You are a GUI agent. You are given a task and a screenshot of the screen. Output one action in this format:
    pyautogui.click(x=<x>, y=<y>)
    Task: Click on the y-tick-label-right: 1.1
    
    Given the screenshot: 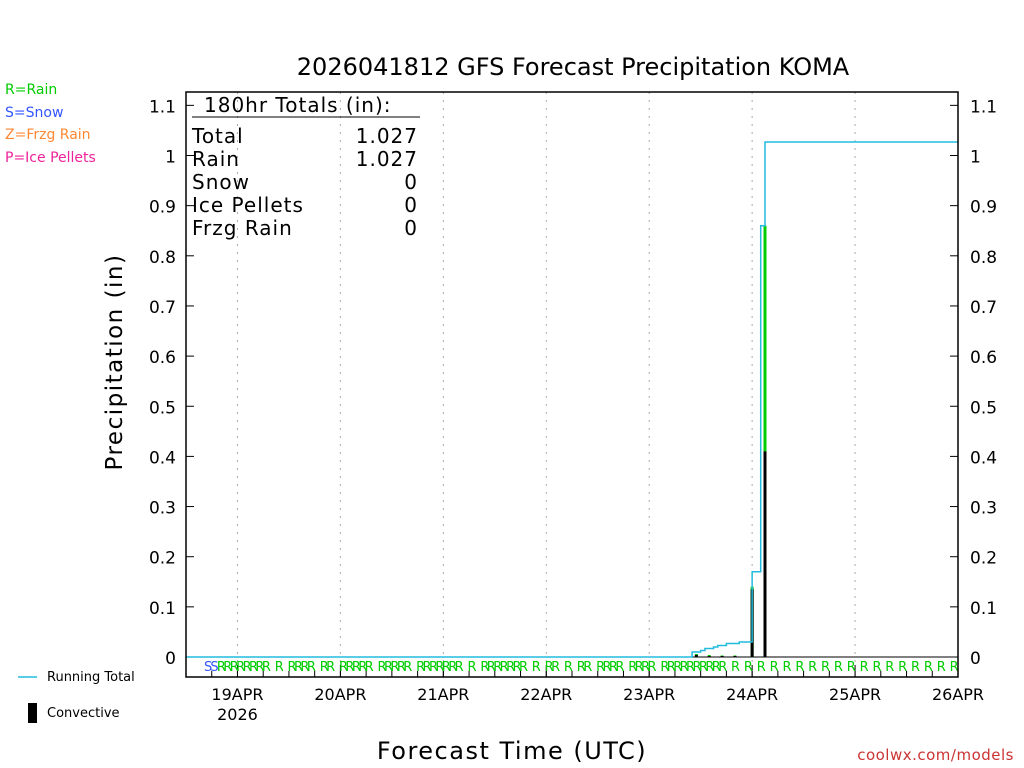 What is the action you would take?
    pyautogui.click(x=983, y=107)
    